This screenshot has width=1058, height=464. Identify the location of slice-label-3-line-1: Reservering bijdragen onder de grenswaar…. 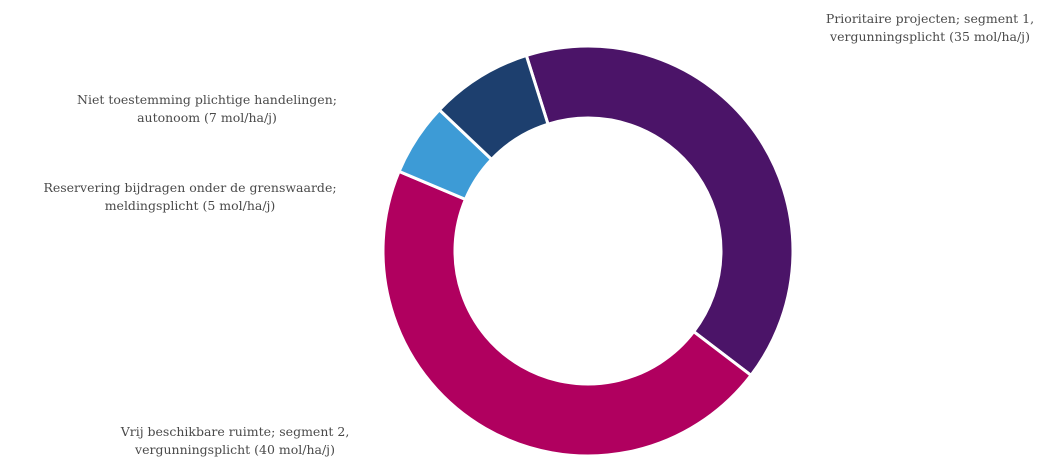
(189, 187).